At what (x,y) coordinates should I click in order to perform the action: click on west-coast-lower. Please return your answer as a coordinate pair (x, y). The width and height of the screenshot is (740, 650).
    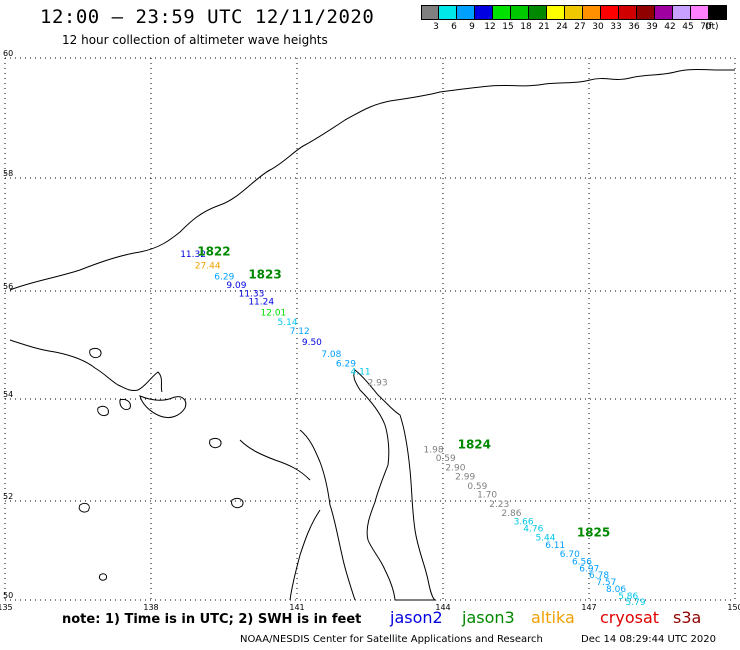
    Looking at the image, I should click on (86, 366).